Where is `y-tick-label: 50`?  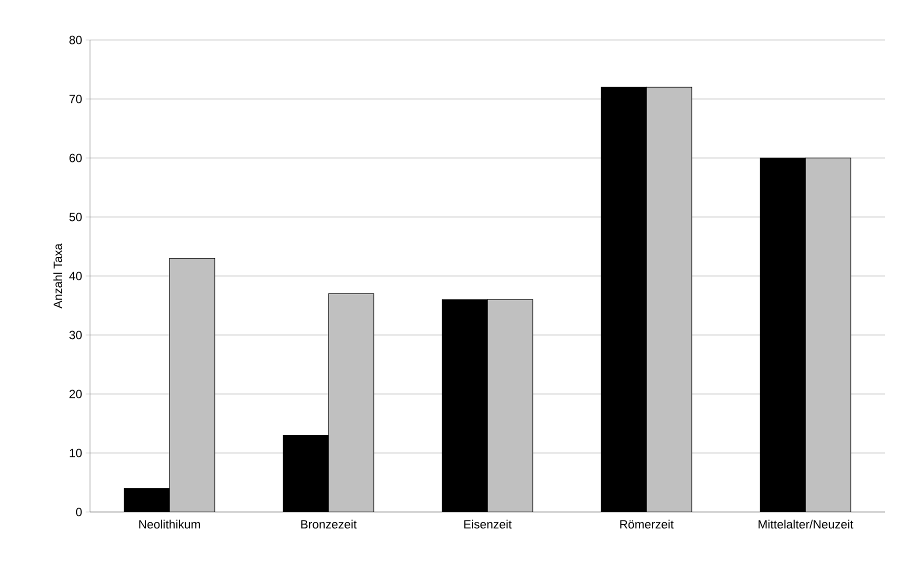 y-tick-label: 50 is located at coordinates (75, 217).